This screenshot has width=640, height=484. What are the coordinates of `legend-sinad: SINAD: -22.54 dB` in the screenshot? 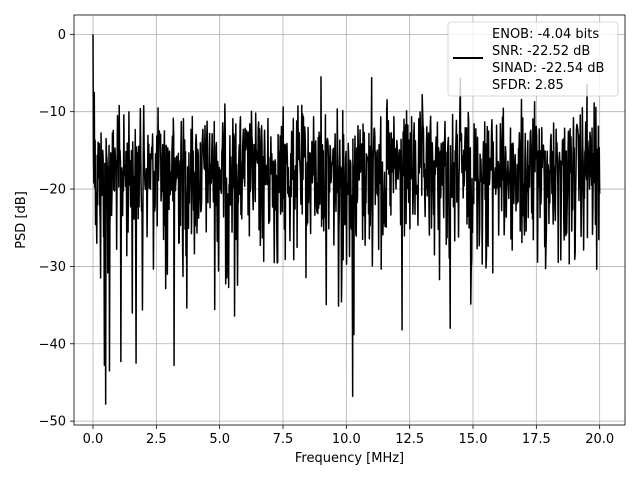 It's located at (548, 68).